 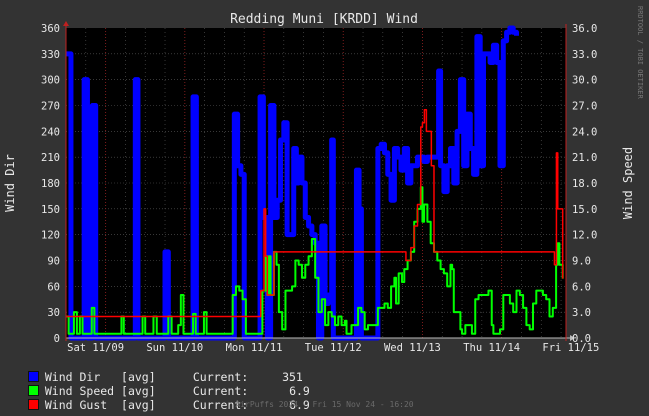 What do you see at coordinates (584, 81) in the screenshot?
I see `right-tick-label: 30.0` at bounding box center [584, 81].